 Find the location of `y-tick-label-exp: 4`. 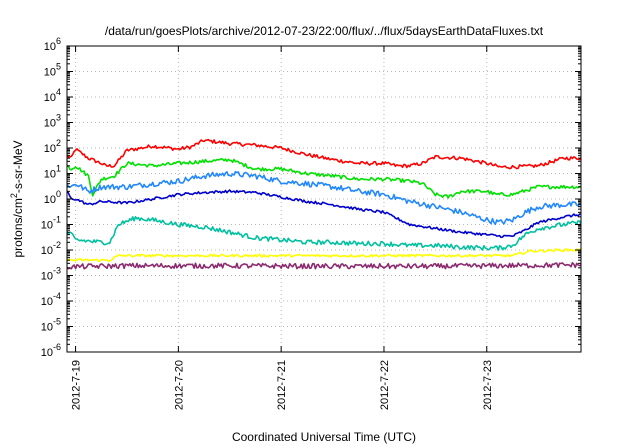

y-tick-label-exp: 4 is located at coordinates (58, 92).